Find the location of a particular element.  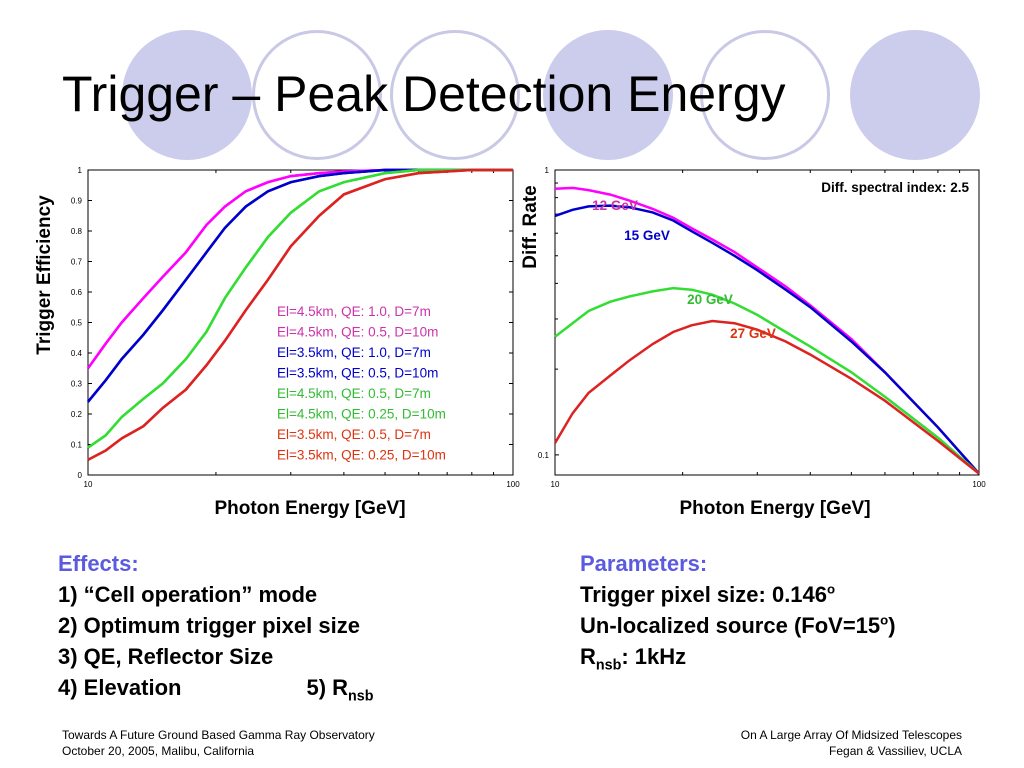

rnsb-value: : 1kHz is located at coordinates (654, 656).